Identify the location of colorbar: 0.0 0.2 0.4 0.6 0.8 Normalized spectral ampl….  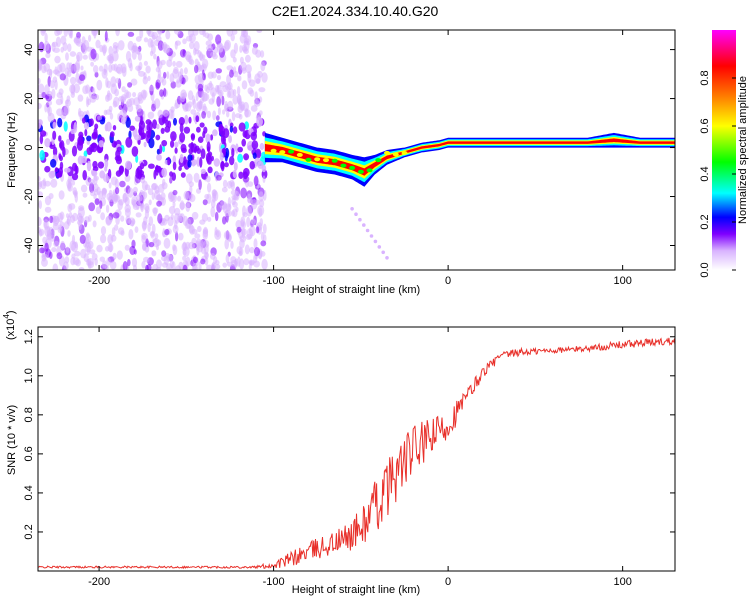
(724, 154).